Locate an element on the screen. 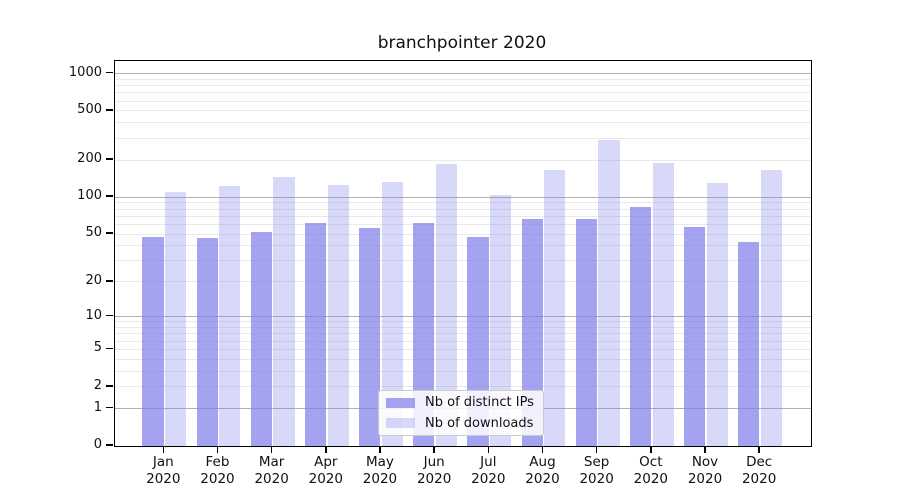 The width and height of the screenshot is (900, 500). x-tick-mark-dec is located at coordinates (759, 449).